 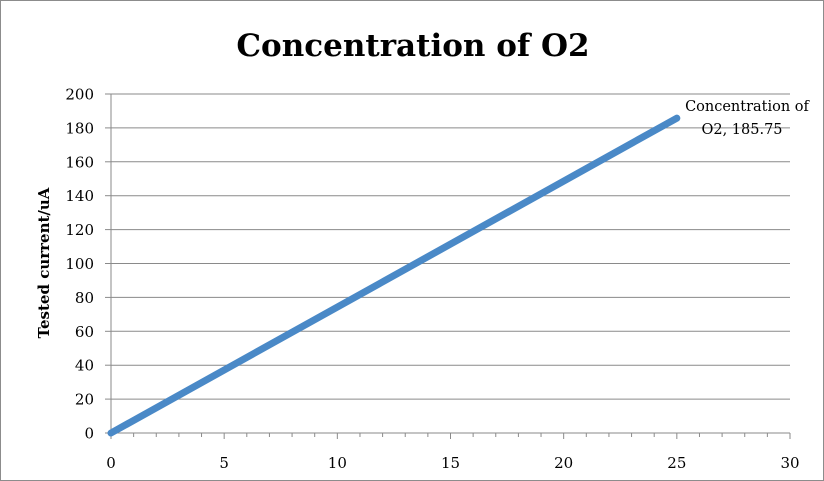 What do you see at coordinates (84, 366) in the screenshot?
I see `y-tick-label: 40` at bounding box center [84, 366].